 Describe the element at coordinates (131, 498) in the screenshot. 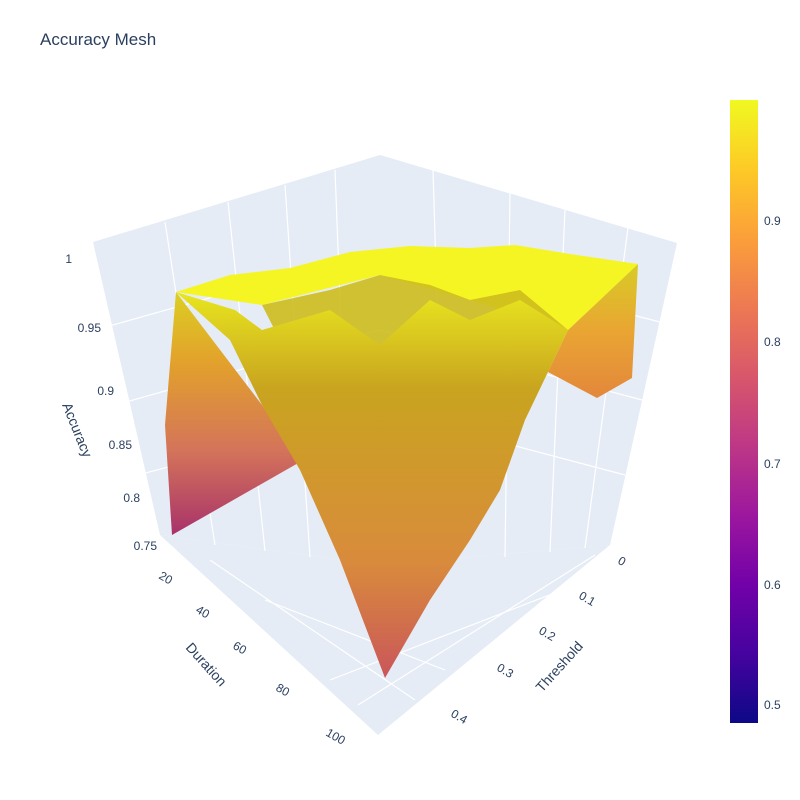

I see `z-tick-label: 0.8` at that location.